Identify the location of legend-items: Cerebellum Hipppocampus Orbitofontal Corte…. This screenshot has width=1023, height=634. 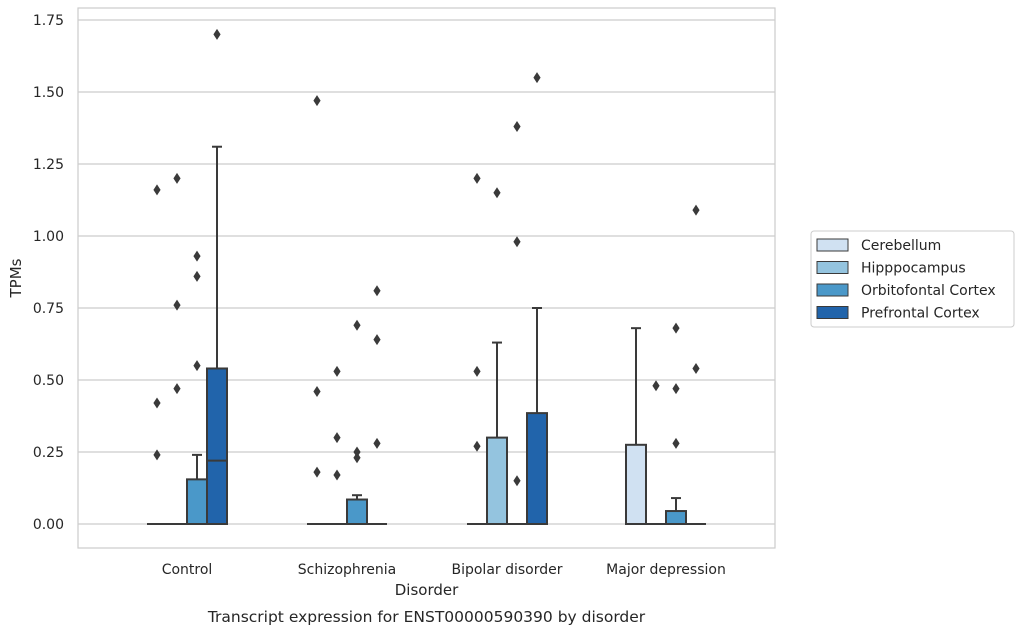
(906, 280).